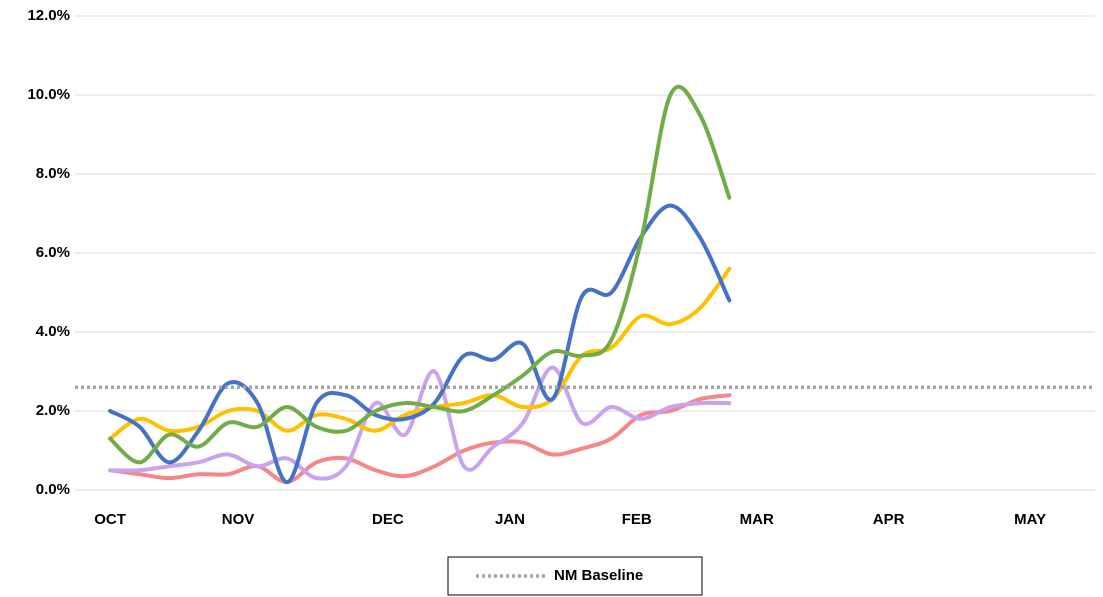 Image resolution: width=1103 pixels, height=597 pixels. I want to click on x-tick-label: MAY, so click(1030, 519).